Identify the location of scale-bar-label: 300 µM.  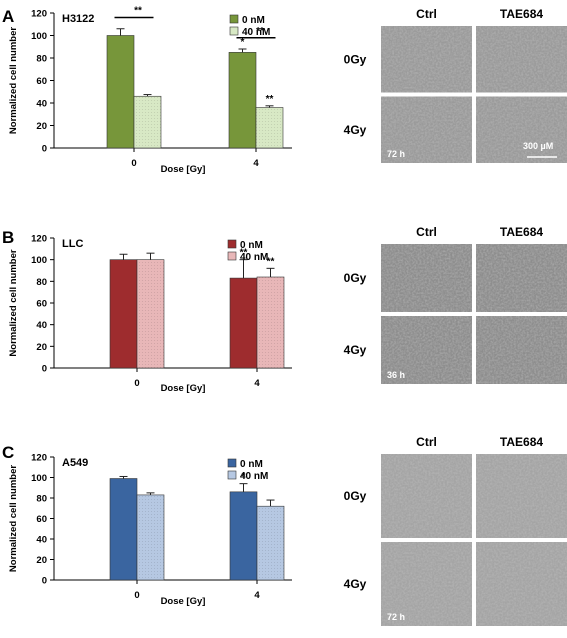
(538, 146).